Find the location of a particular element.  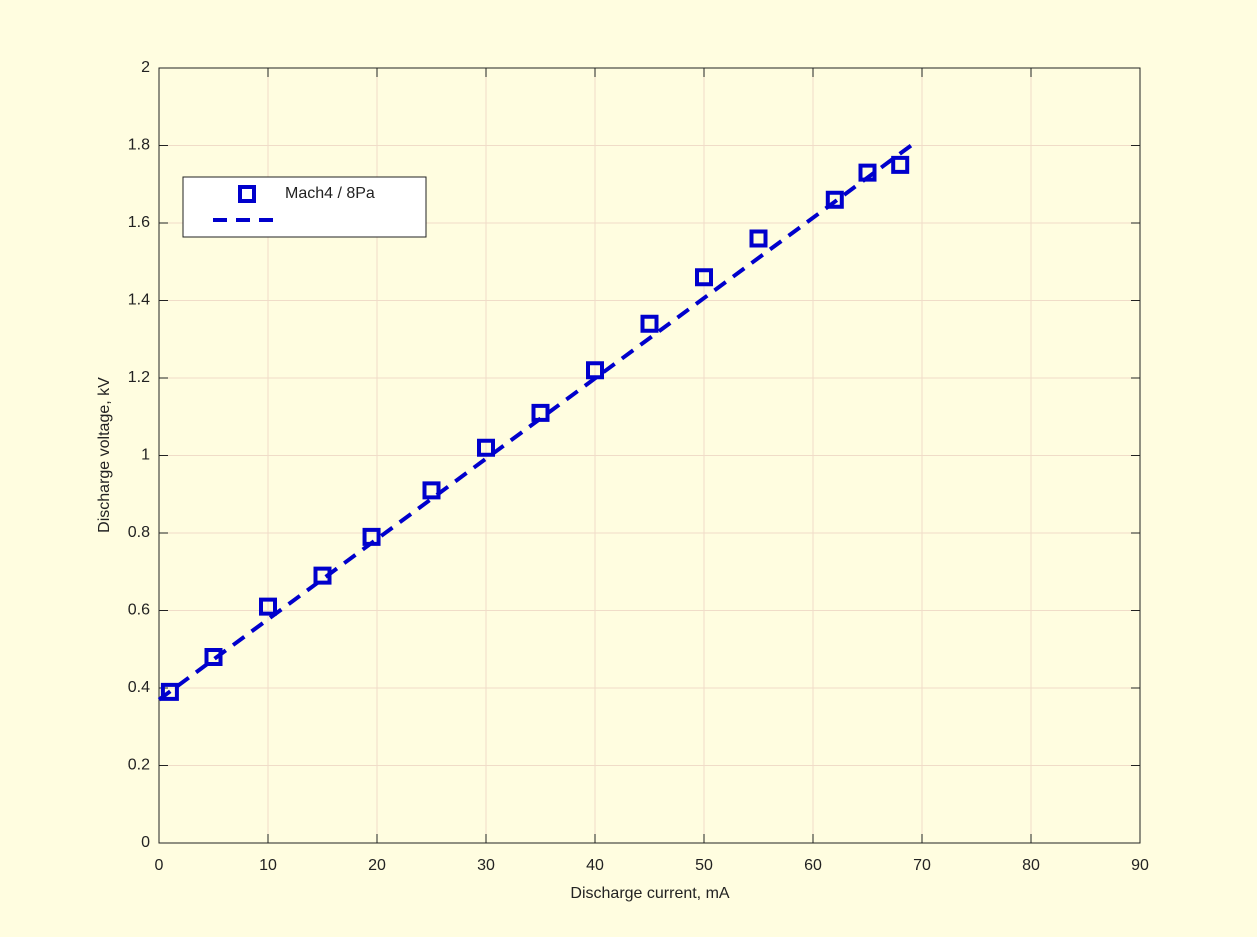

y-tick-label: 1.2 is located at coordinates (139, 377).